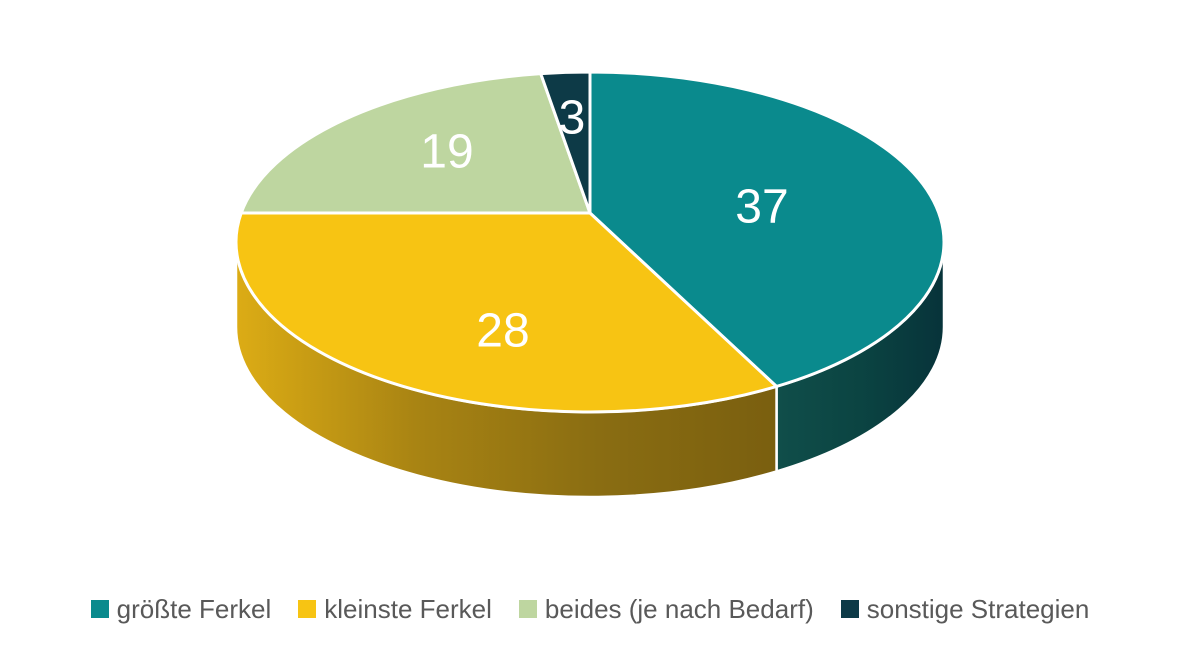 The image size is (1180, 657). What do you see at coordinates (978, 609) in the screenshot?
I see `legend-label-sonstige: sonstige Strategien` at bounding box center [978, 609].